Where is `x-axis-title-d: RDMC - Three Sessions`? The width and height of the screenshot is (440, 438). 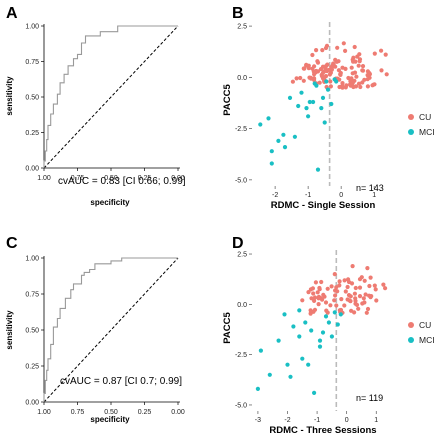
x-axis-title-d: RDMC - Three Sessions is located at coordinates (322, 430).